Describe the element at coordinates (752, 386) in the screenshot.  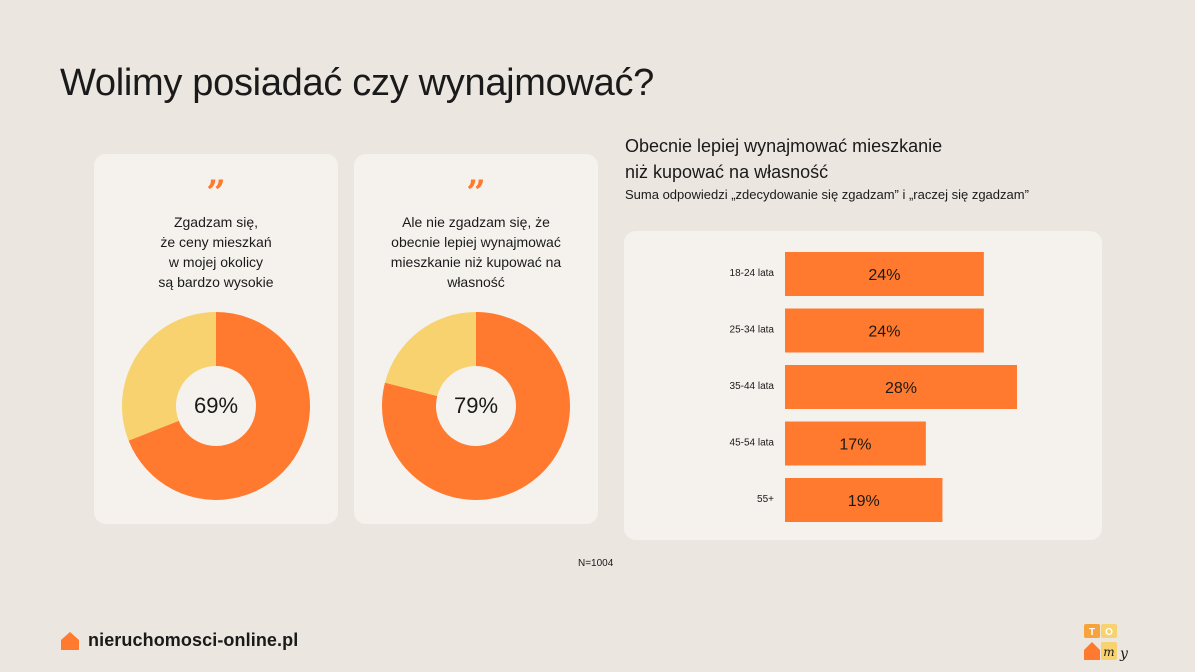
I see `bar-category-label: 35-44 lata` at that location.